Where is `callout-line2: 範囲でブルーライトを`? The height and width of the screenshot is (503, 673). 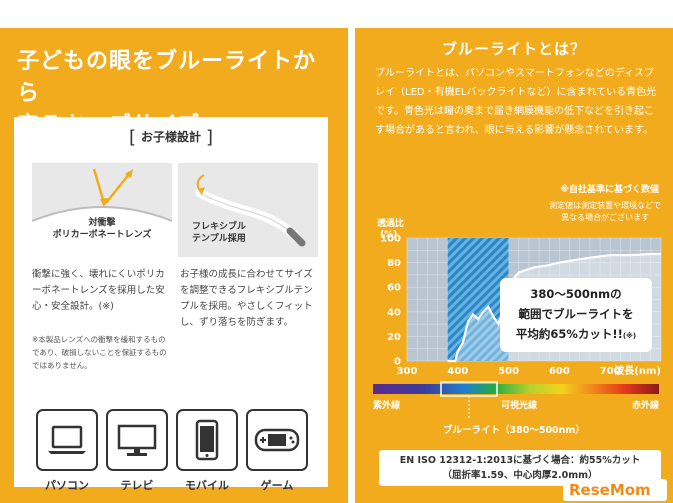
callout-line2: 範囲でブルーライトを is located at coordinates (576, 314).